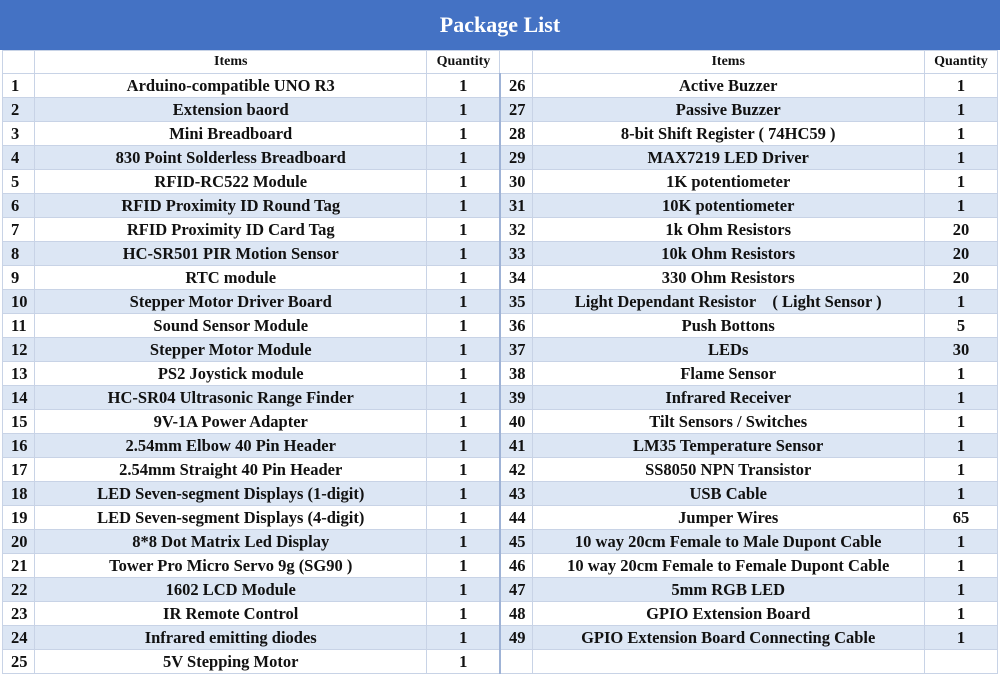  Describe the element at coordinates (500, 277) in the screenshot. I see `table-row: 9 RTC module 1 34 330 Ohm Resistors 20` at that location.